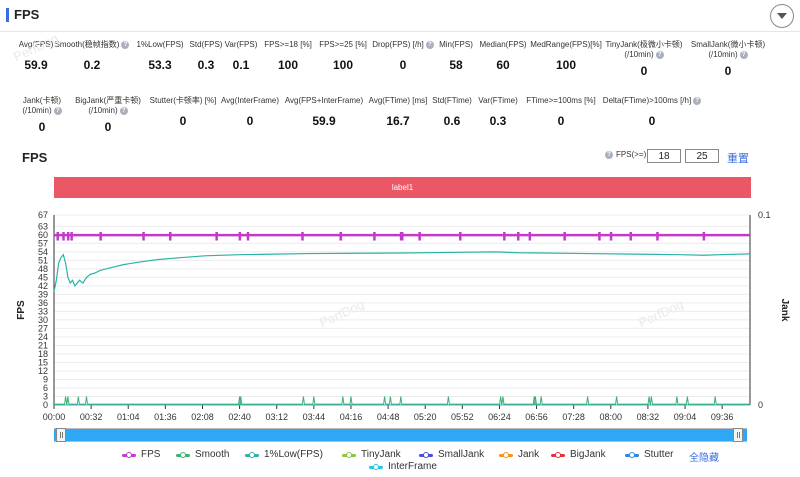 This screenshot has width=800, height=477. What do you see at coordinates (722, 417) in the screenshot?
I see `x-tick-label: 09:36` at bounding box center [722, 417].